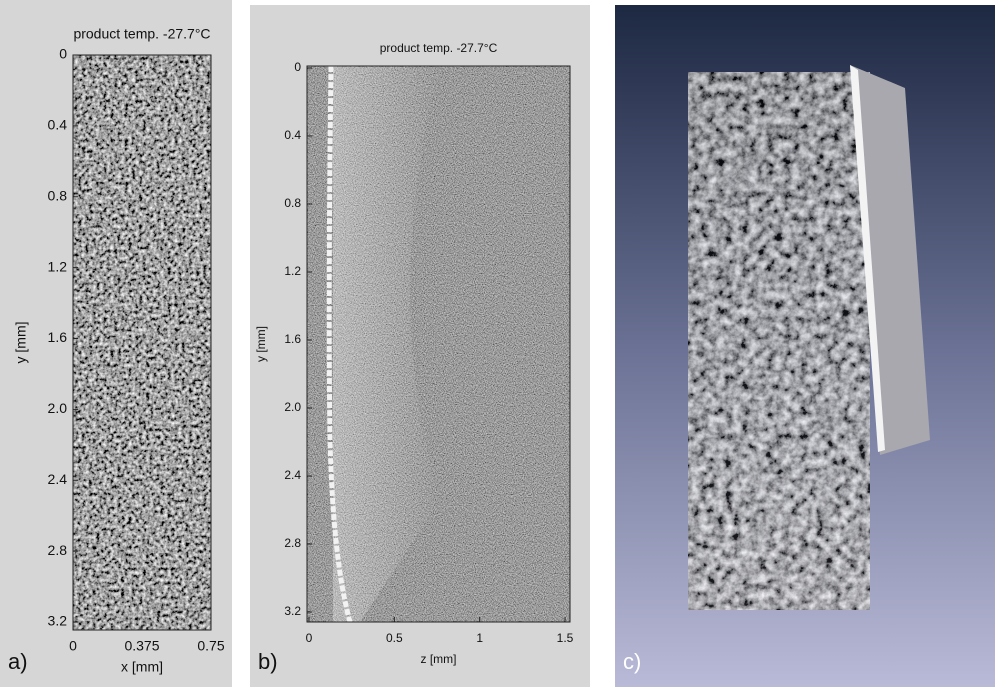 The height and width of the screenshot is (692, 995). What do you see at coordinates (890, 260) in the screenshot?
I see `render-plate` at bounding box center [890, 260].